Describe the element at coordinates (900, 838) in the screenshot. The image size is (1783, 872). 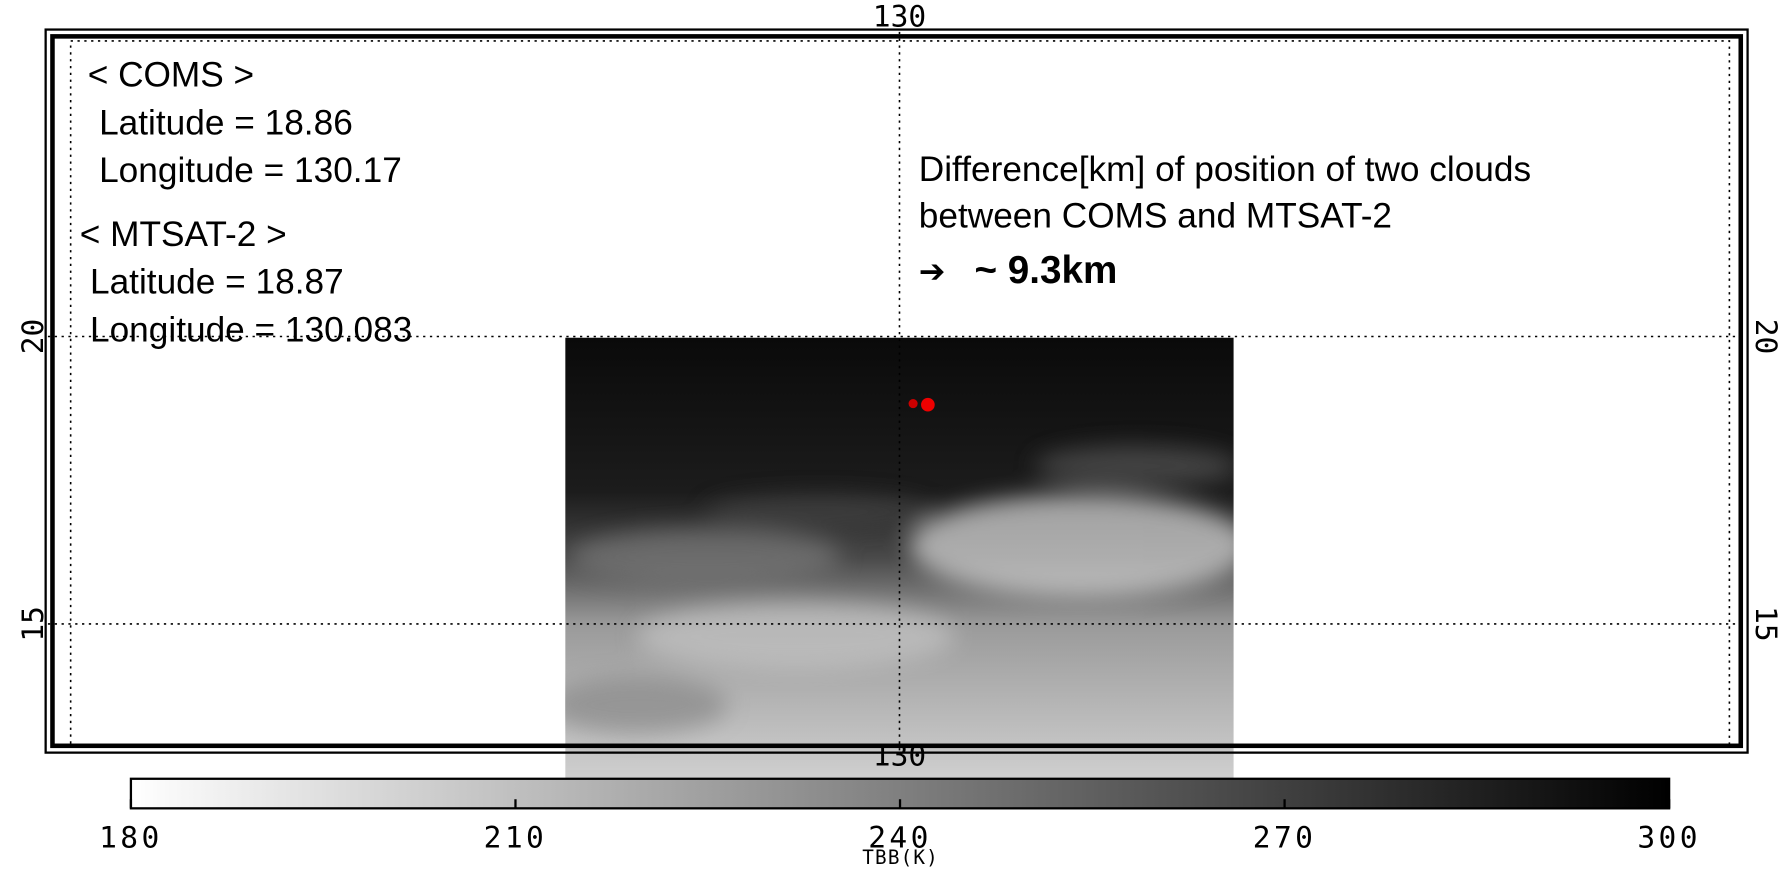
I see `colorbar-tick-label: 240` at that location.